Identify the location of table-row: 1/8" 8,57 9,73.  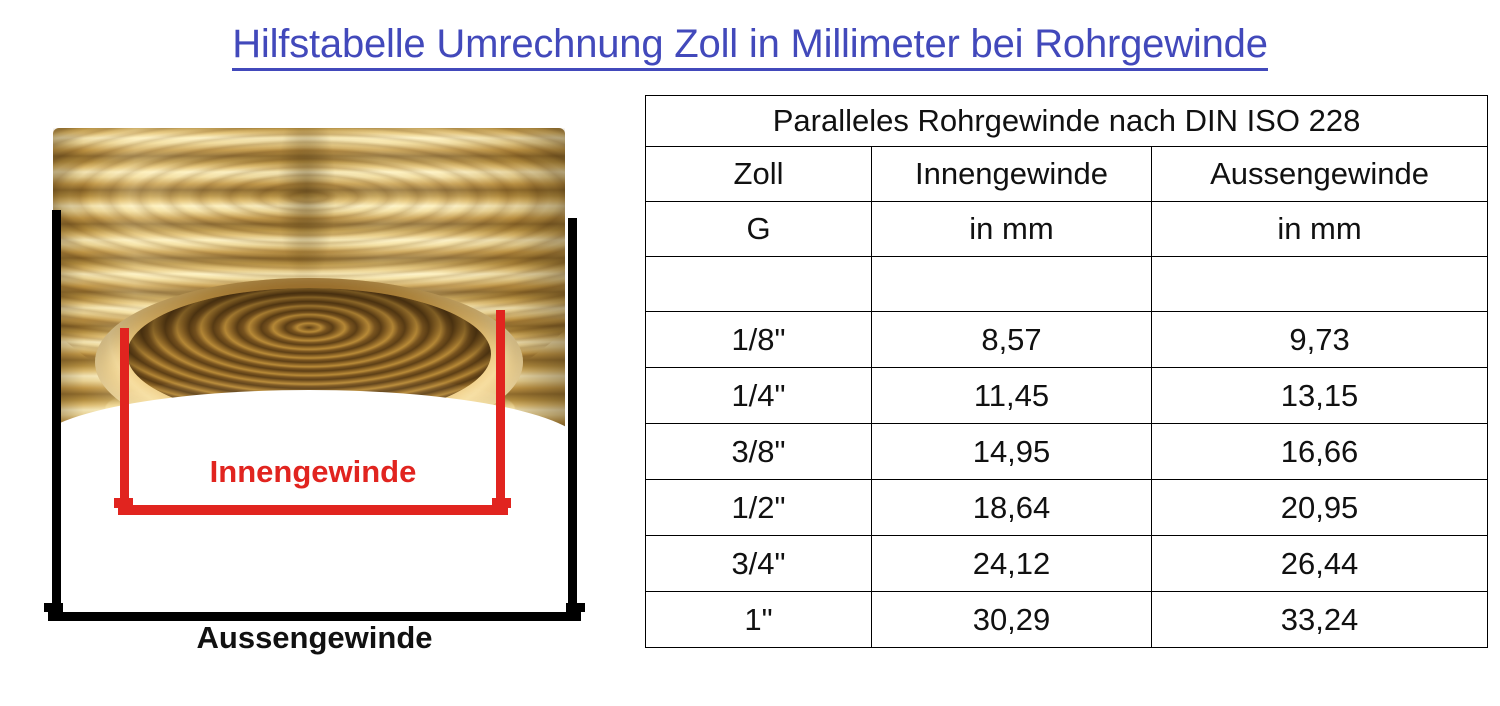
(1067, 339).